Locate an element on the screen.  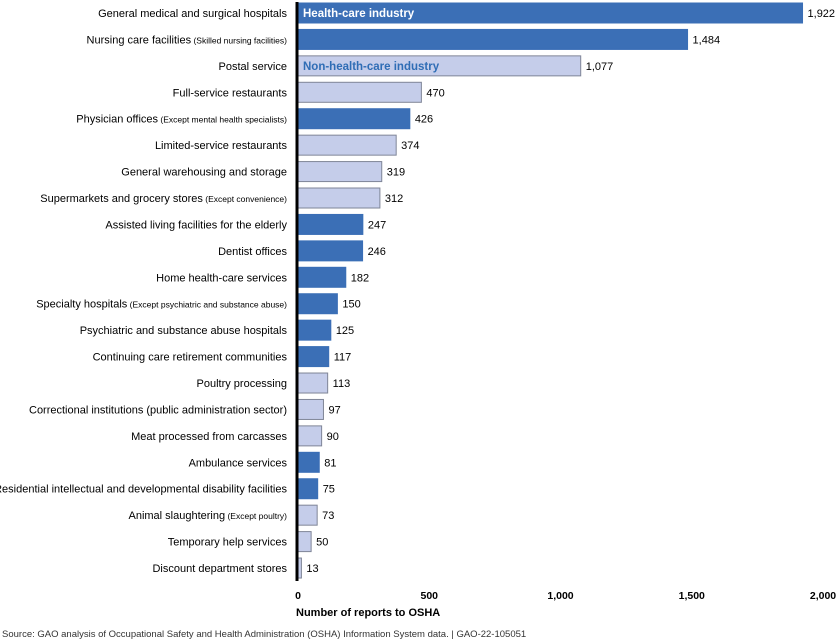
legend-health-care: Health-care industry is located at coordinates (359, 14).